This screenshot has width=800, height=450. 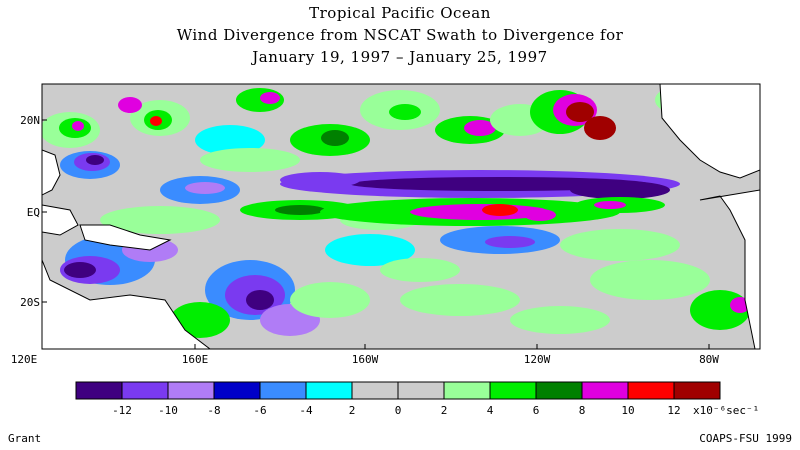 I want to click on lat-labels: 20N EQ 20S, so click(x=30, y=211).